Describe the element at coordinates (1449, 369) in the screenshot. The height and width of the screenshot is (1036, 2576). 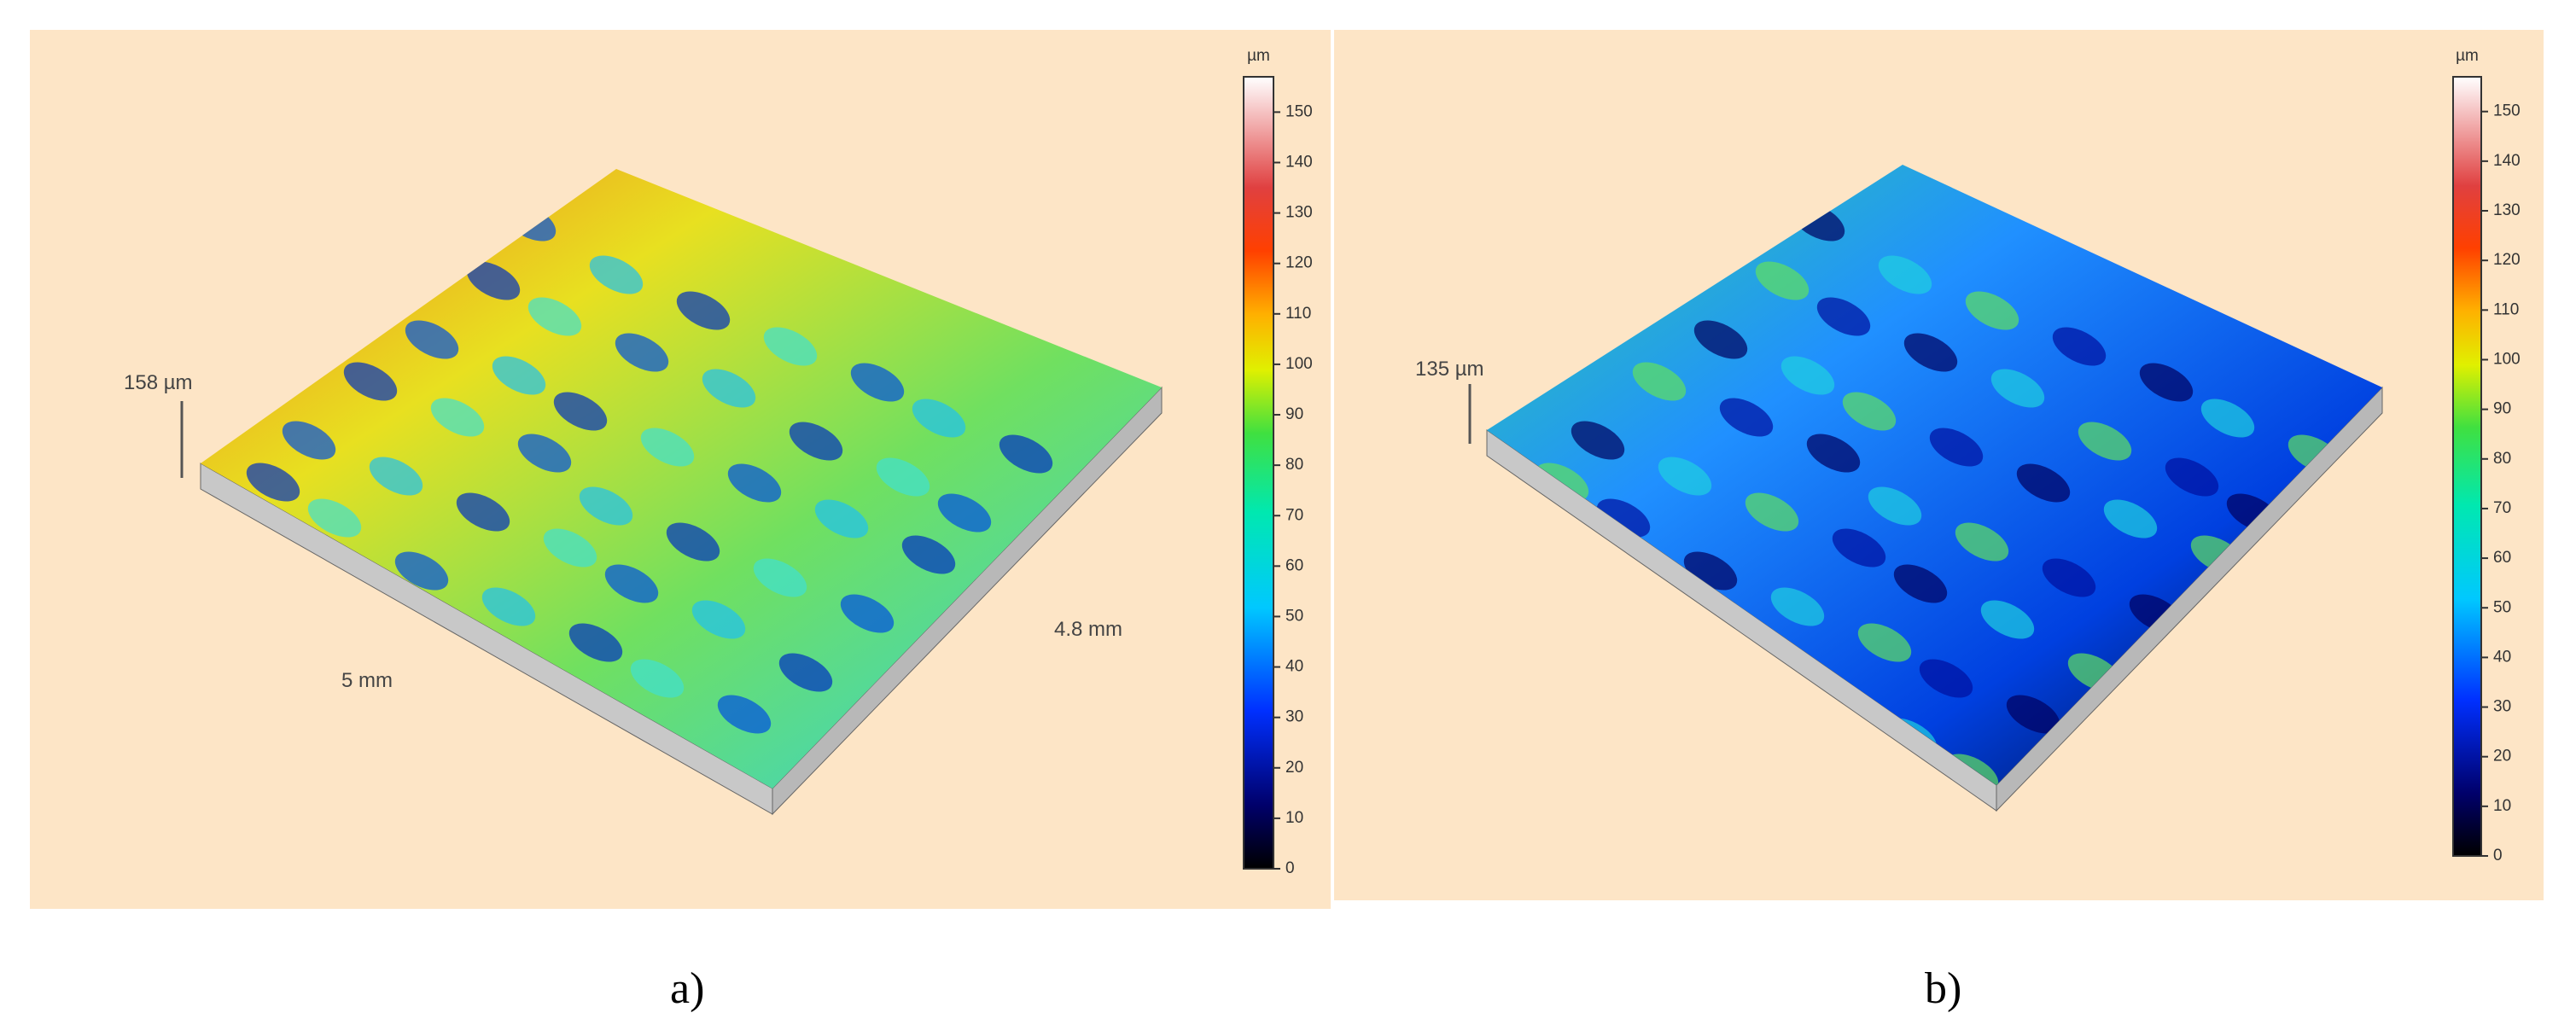
I see `height-label: 135 µm` at that location.